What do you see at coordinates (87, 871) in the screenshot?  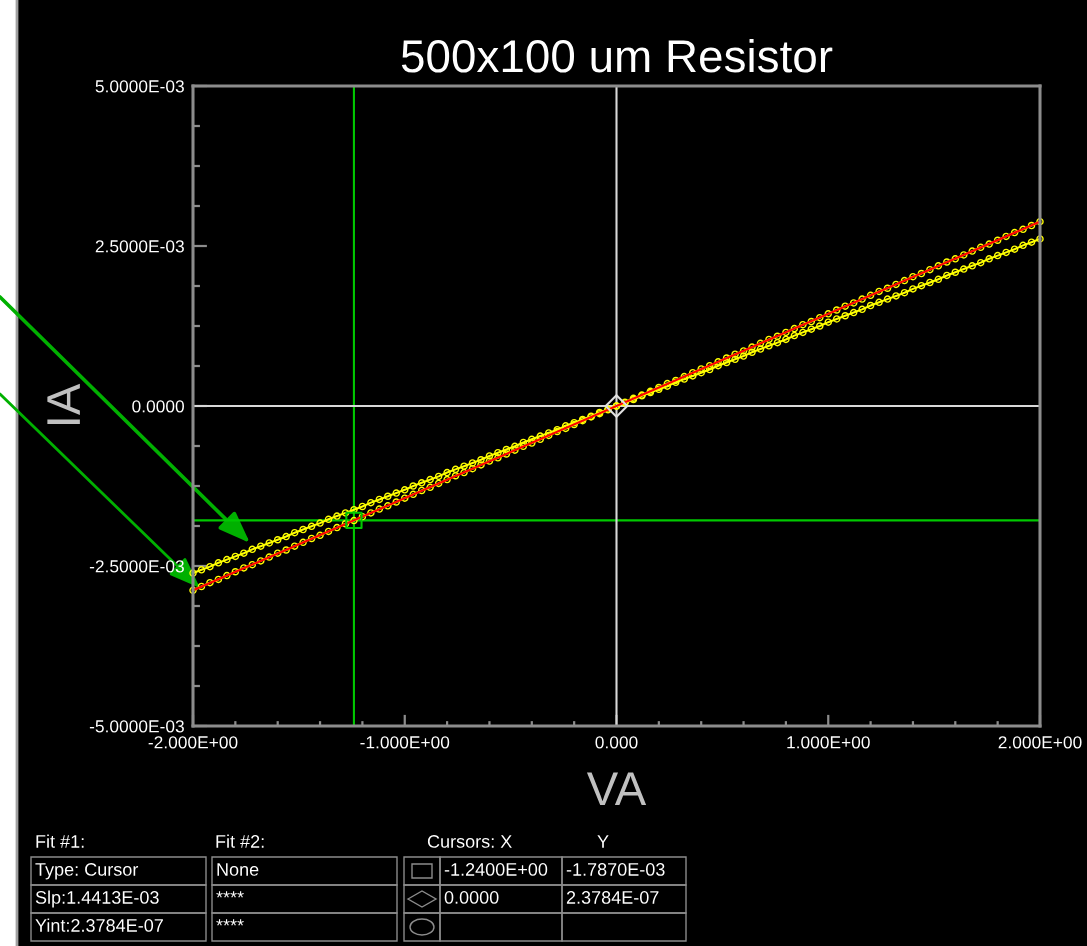 I see `text: Type: Cursor` at bounding box center [87, 871].